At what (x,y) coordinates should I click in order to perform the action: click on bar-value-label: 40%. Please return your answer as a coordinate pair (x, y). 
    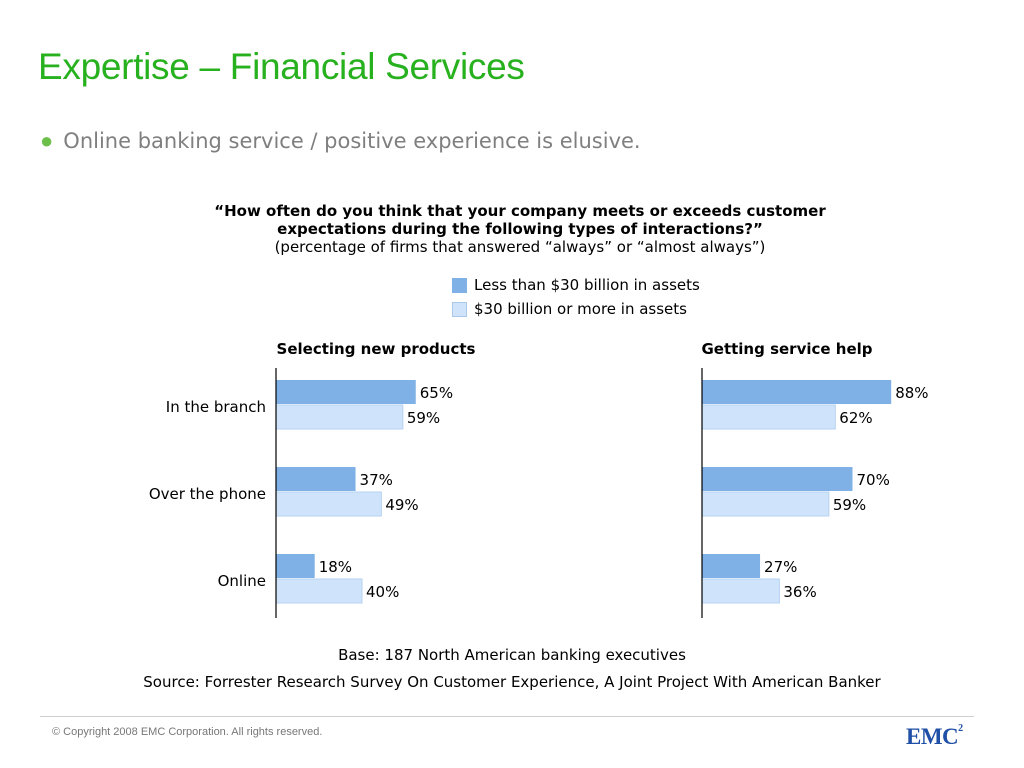
    Looking at the image, I should click on (382, 592).